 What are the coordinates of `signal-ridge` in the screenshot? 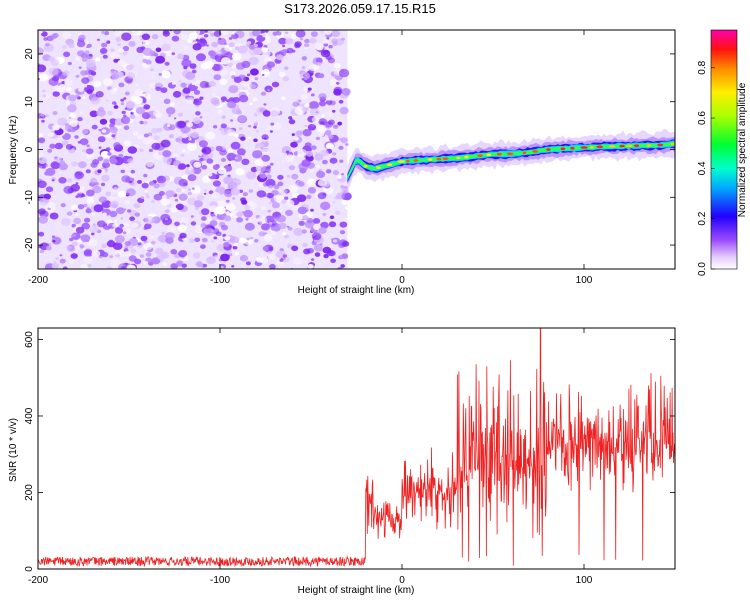 It's located at (511, 159).